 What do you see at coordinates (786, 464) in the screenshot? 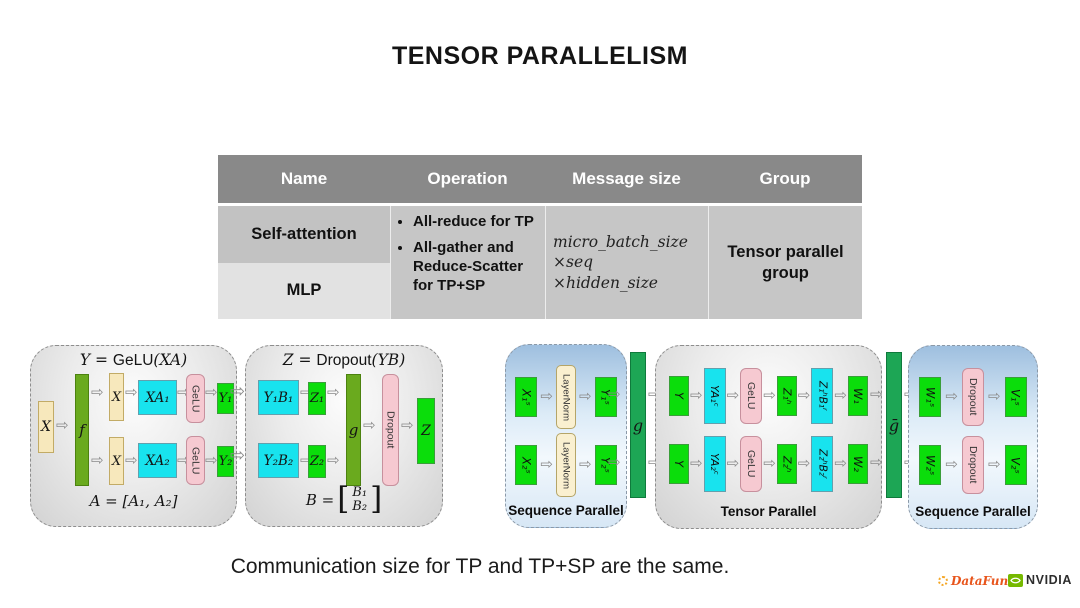
I see `node-z2h: Z₂ʰ` at bounding box center [786, 464].